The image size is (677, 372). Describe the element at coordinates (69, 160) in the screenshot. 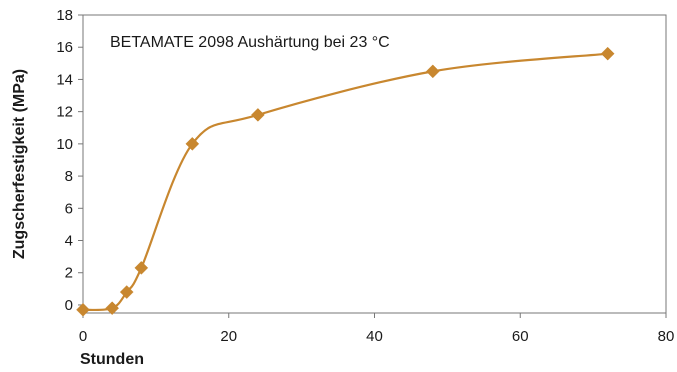

I see `y-axis: 0 2 4 6 8 10 12 14 16 18` at that location.